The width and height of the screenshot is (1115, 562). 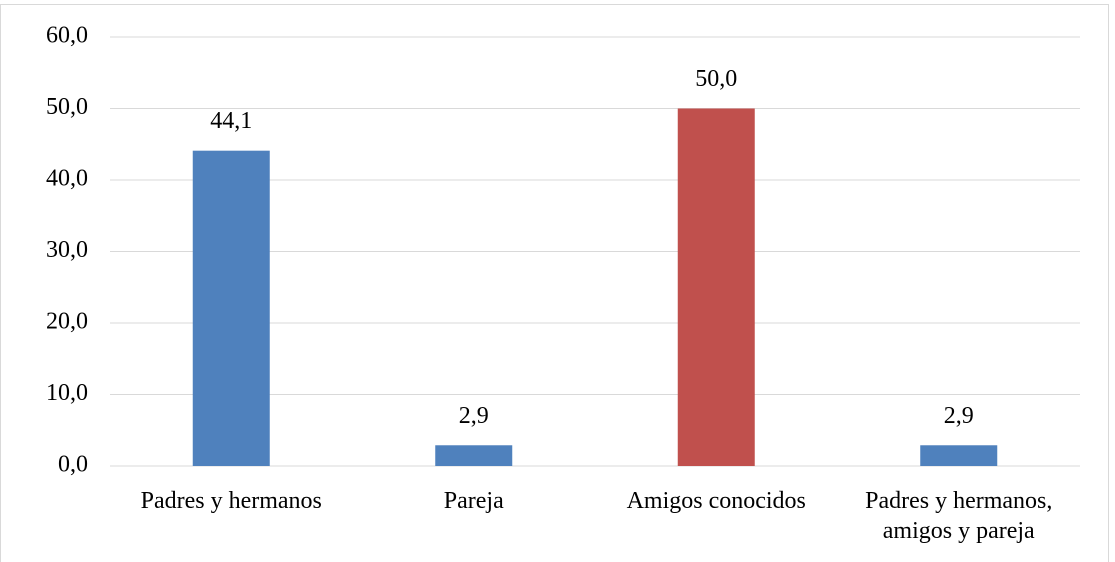 What do you see at coordinates (67, 250) in the screenshot?
I see `y-tick-label: 30,0` at bounding box center [67, 250].